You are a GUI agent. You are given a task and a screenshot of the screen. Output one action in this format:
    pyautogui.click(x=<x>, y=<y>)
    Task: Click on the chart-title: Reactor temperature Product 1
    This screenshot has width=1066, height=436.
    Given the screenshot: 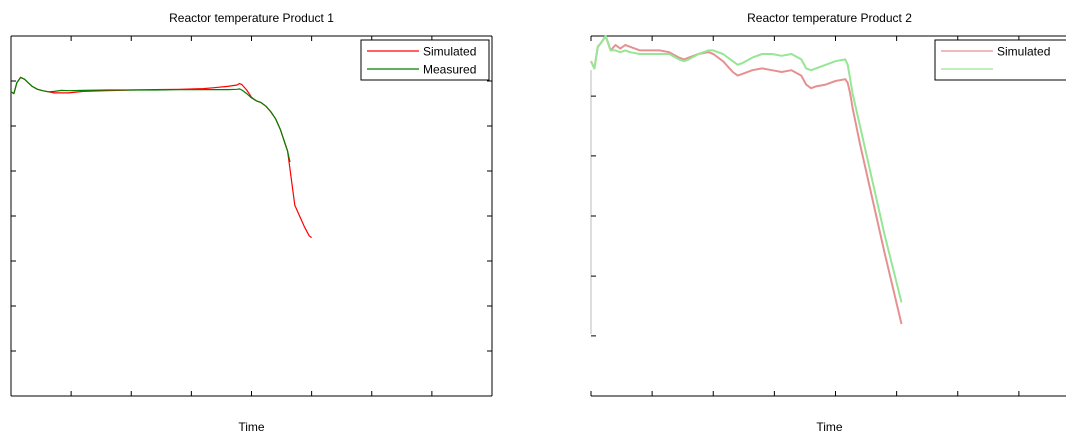 What is the action you would take?
    pyautogui.click(x=251, y=18)
    